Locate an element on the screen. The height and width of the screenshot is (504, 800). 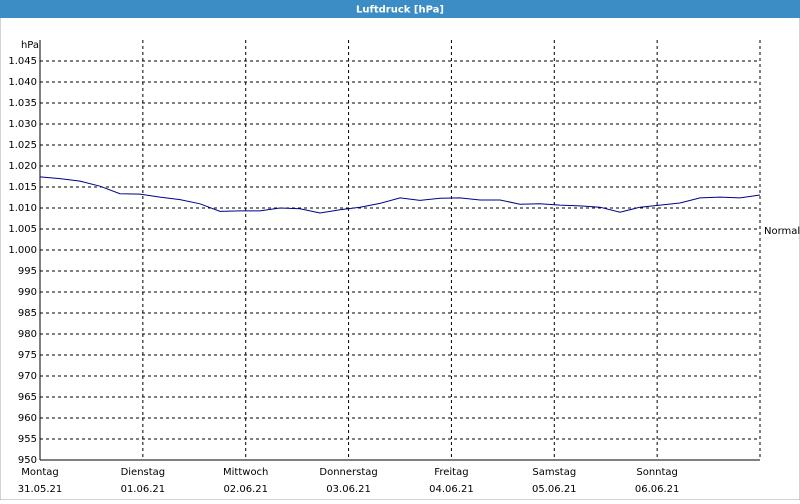
x-tick-day: Mittwoch is located at coordinates (245, 472).